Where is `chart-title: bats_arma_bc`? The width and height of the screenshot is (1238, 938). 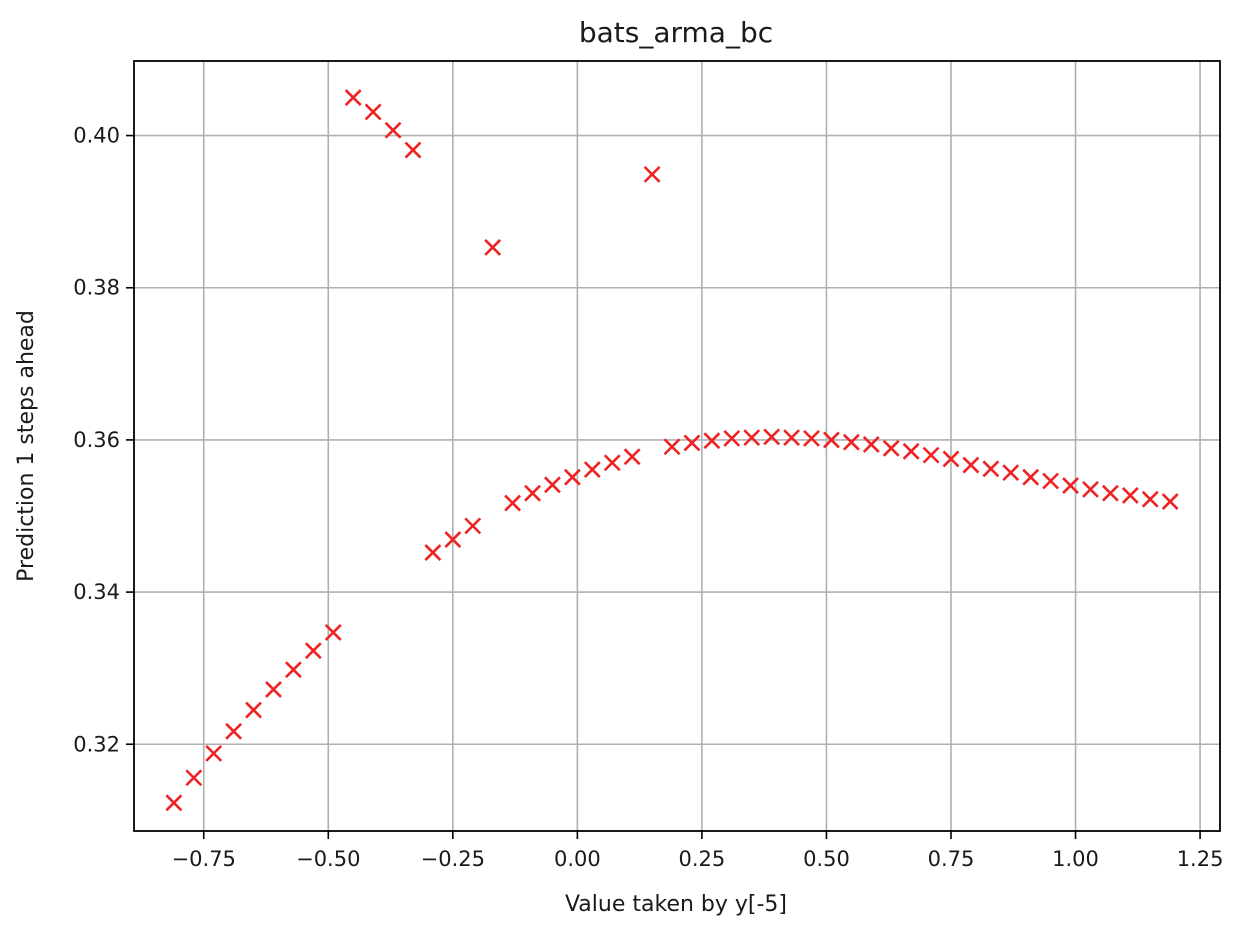
chart-title: bats_arma_bc is located at coordinates (676, 32).